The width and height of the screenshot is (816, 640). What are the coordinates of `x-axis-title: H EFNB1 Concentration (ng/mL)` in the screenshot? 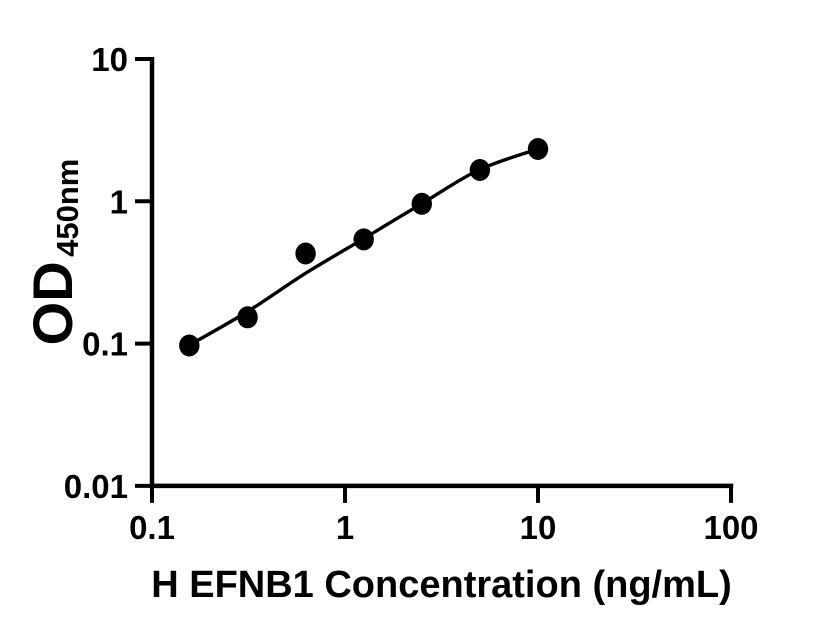 It's located at (441, 585).